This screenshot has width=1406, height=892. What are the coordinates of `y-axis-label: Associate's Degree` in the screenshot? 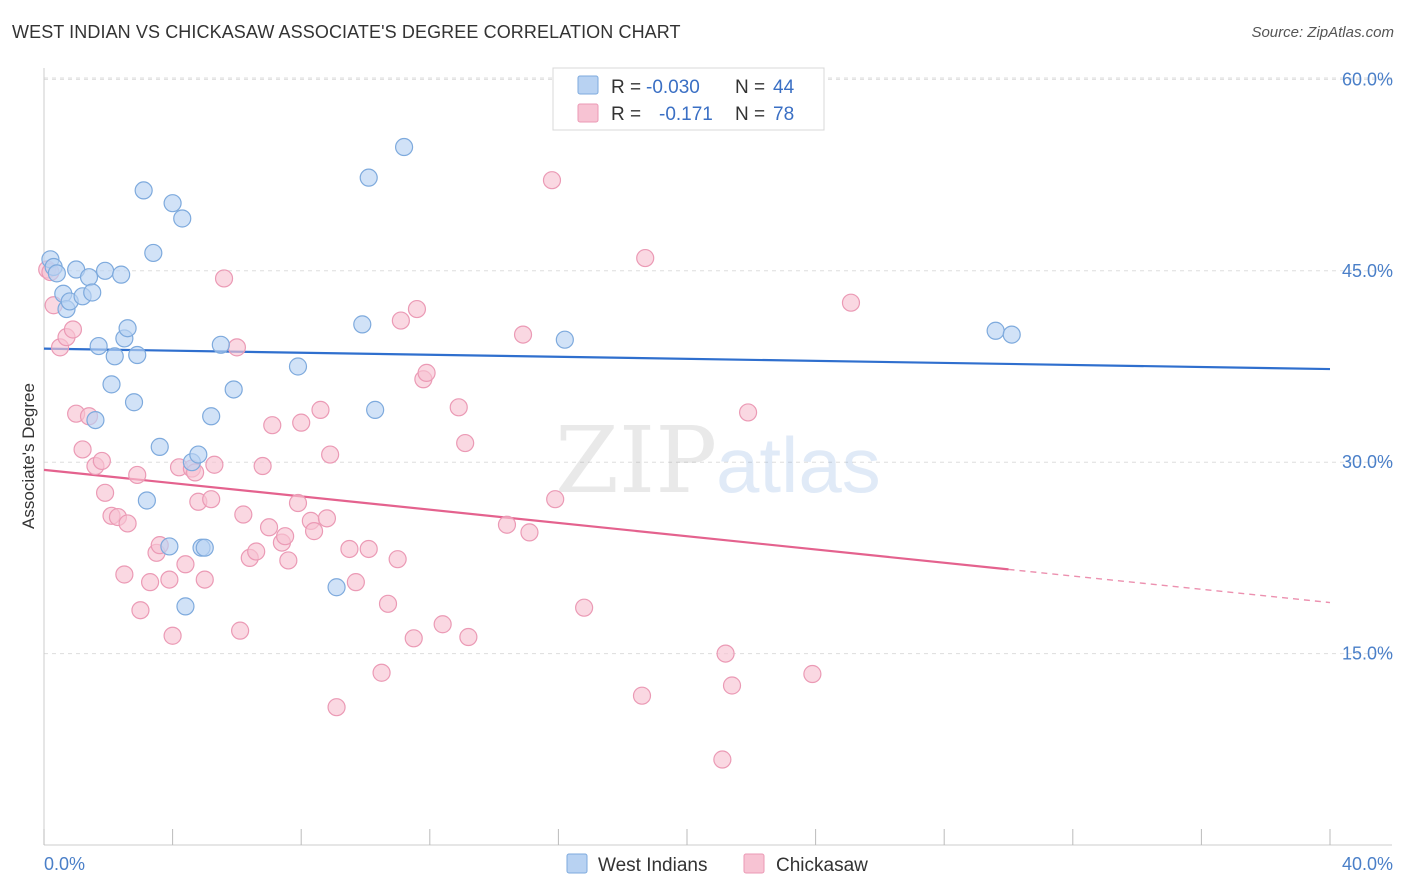 It's located at (28, 456).